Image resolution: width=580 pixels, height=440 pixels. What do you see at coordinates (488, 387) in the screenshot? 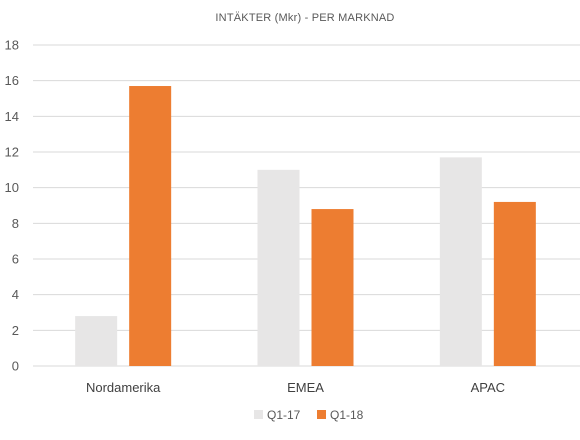
I see `x-category-label: APAC` at bounding box center [488, 387].